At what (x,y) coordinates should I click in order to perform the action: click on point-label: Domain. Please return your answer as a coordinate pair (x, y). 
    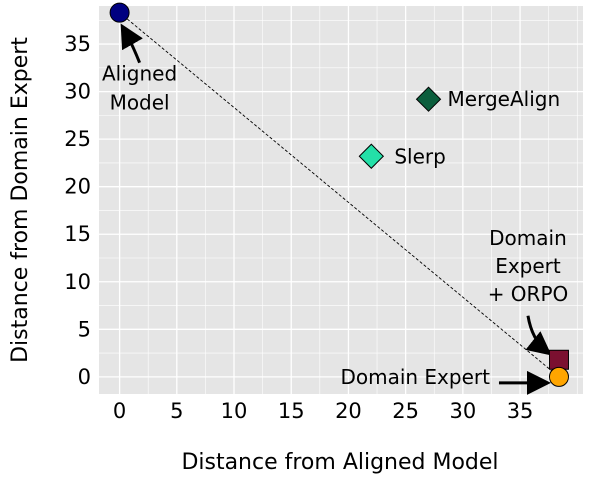
    Looking at the image, I should click on (528, 238).